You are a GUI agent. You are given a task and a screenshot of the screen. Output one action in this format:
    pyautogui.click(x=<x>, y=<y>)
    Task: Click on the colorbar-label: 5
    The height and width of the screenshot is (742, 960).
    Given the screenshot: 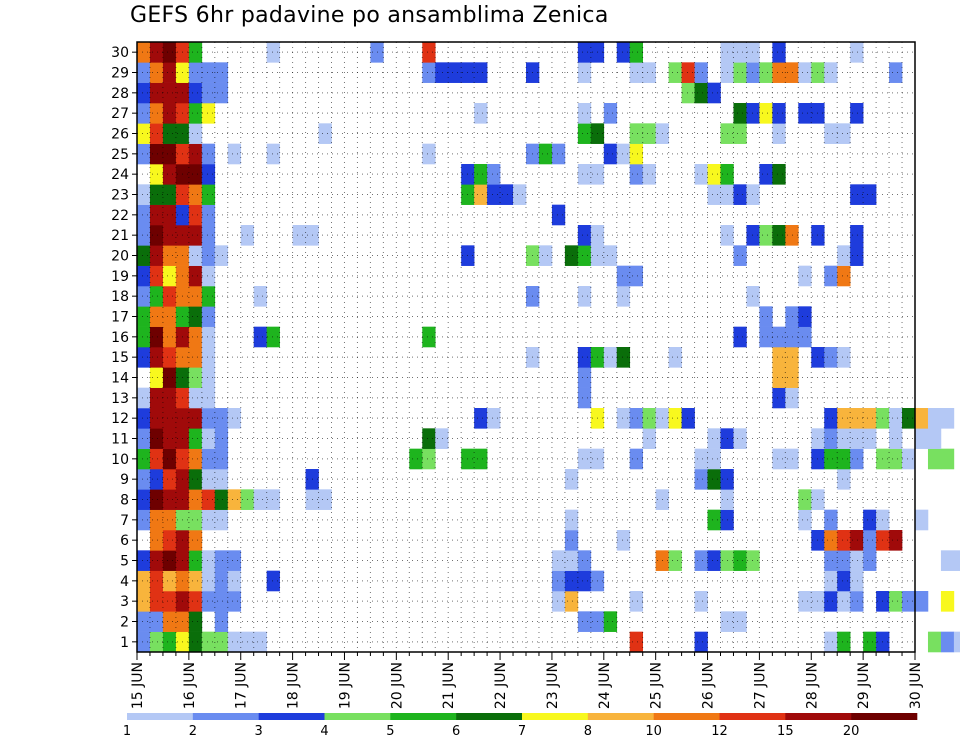 What is the action you would take?
    pyautogui.click(x=390, y=731)
    